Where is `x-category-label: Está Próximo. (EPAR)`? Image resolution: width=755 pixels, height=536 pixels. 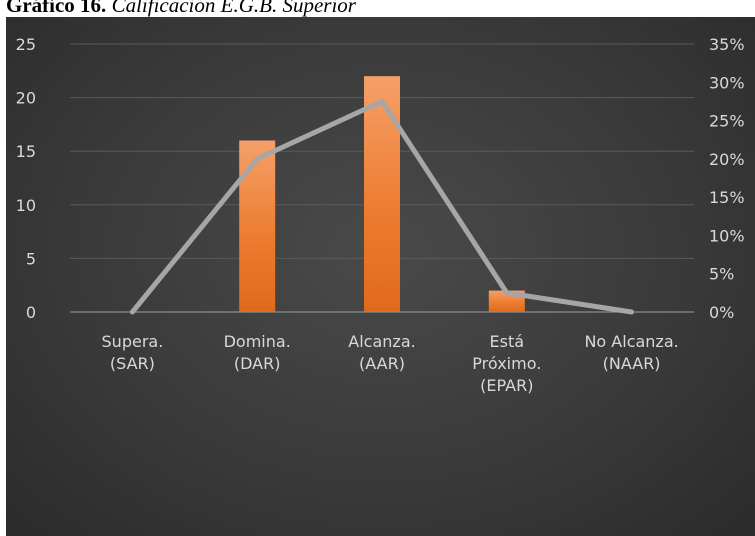
x-category-label: Está Próximo. (EPAR) is located at coordinates (506, 363).